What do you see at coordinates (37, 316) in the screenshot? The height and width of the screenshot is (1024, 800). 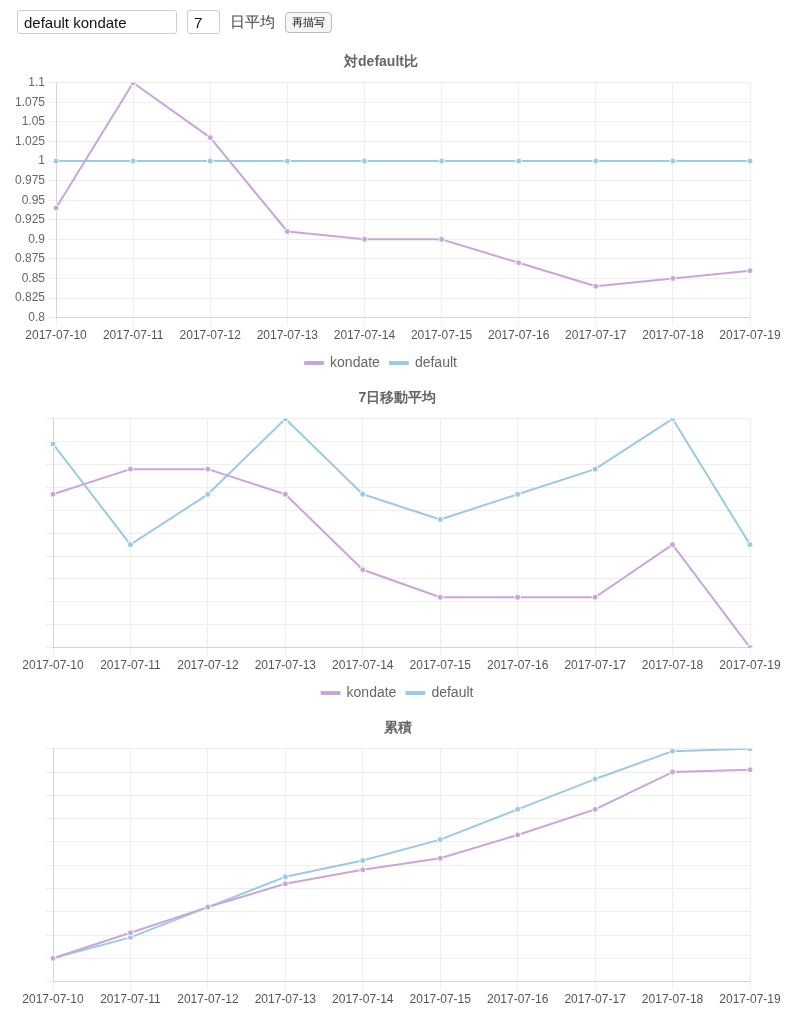 I see `y-tick-label: 0.8` at bounding box center [37, 316].